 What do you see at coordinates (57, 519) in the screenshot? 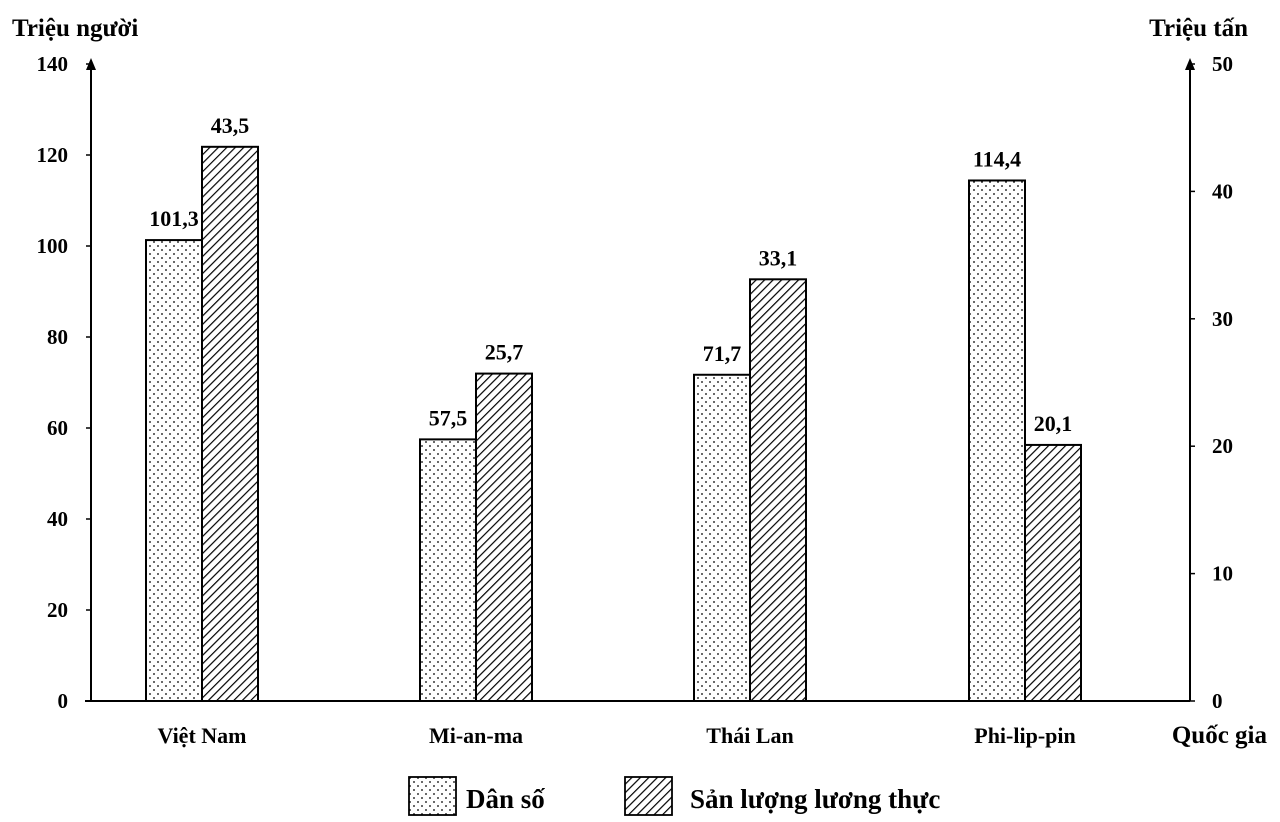
I see `left-tick-label: 40` at bounding box center [57, 519].